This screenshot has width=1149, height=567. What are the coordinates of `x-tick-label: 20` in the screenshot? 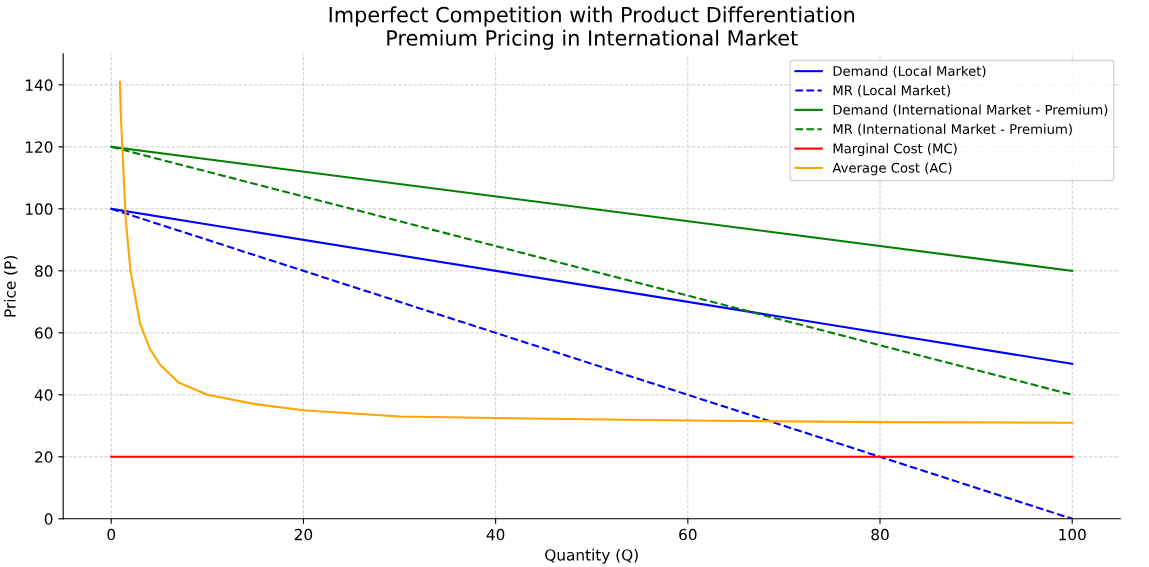 It's located at (303, 534).